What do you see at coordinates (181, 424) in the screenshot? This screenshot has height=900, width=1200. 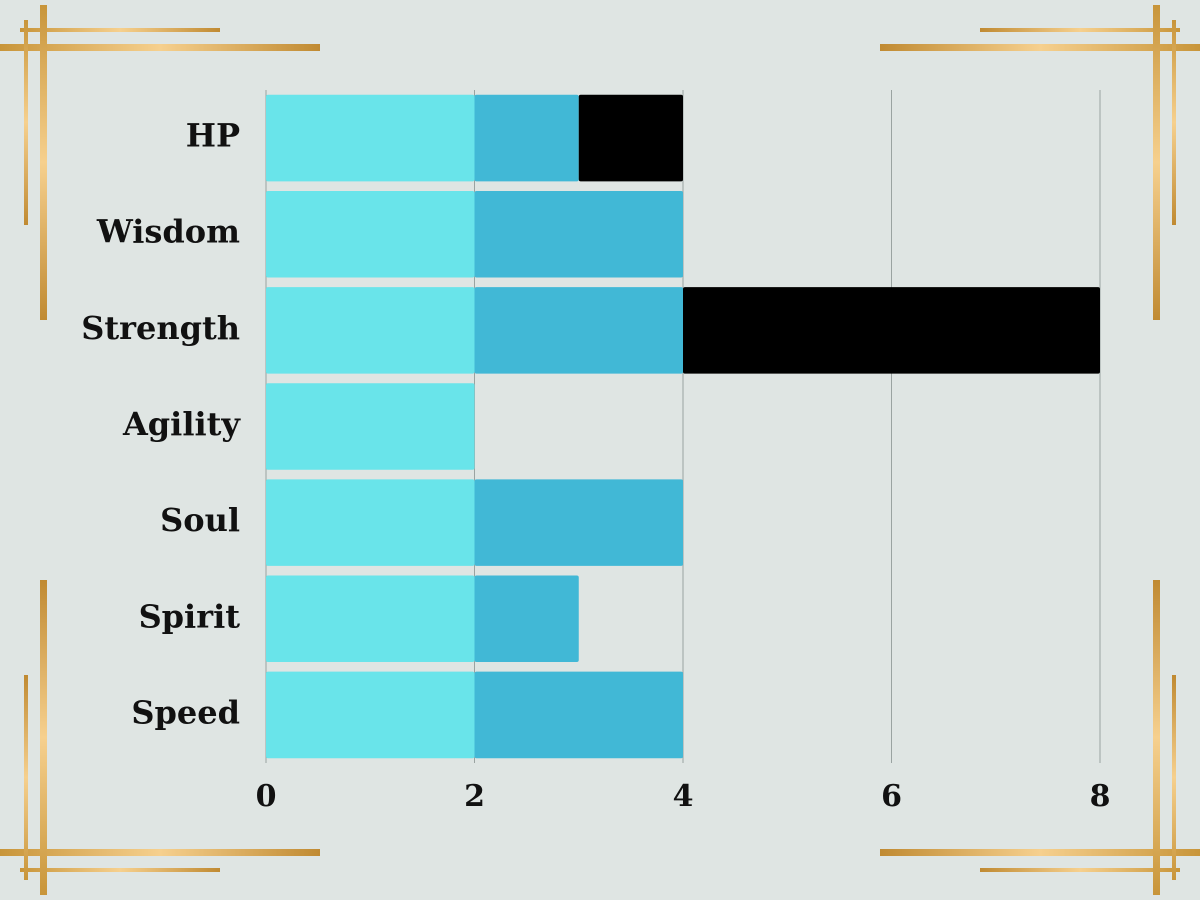 I see `y-tick-label: Agility` at bounding box center [181, 424].